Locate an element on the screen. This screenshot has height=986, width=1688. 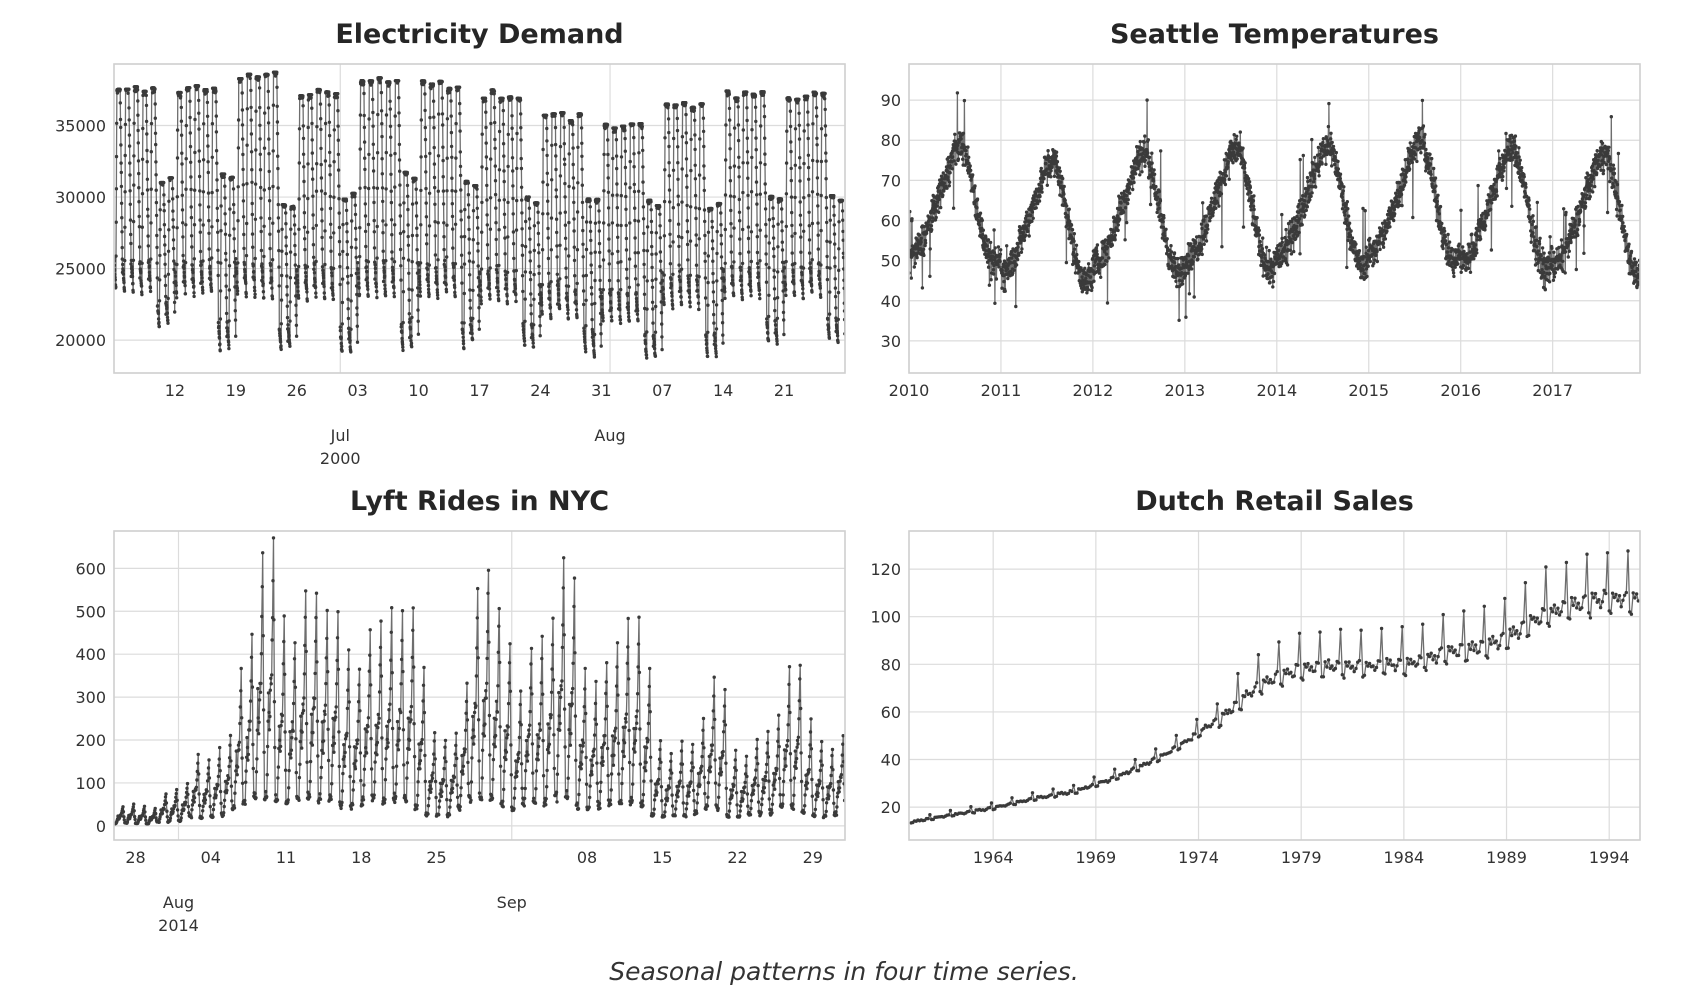
x-tick-label: 2016 is located at coordinates (1460, 390).